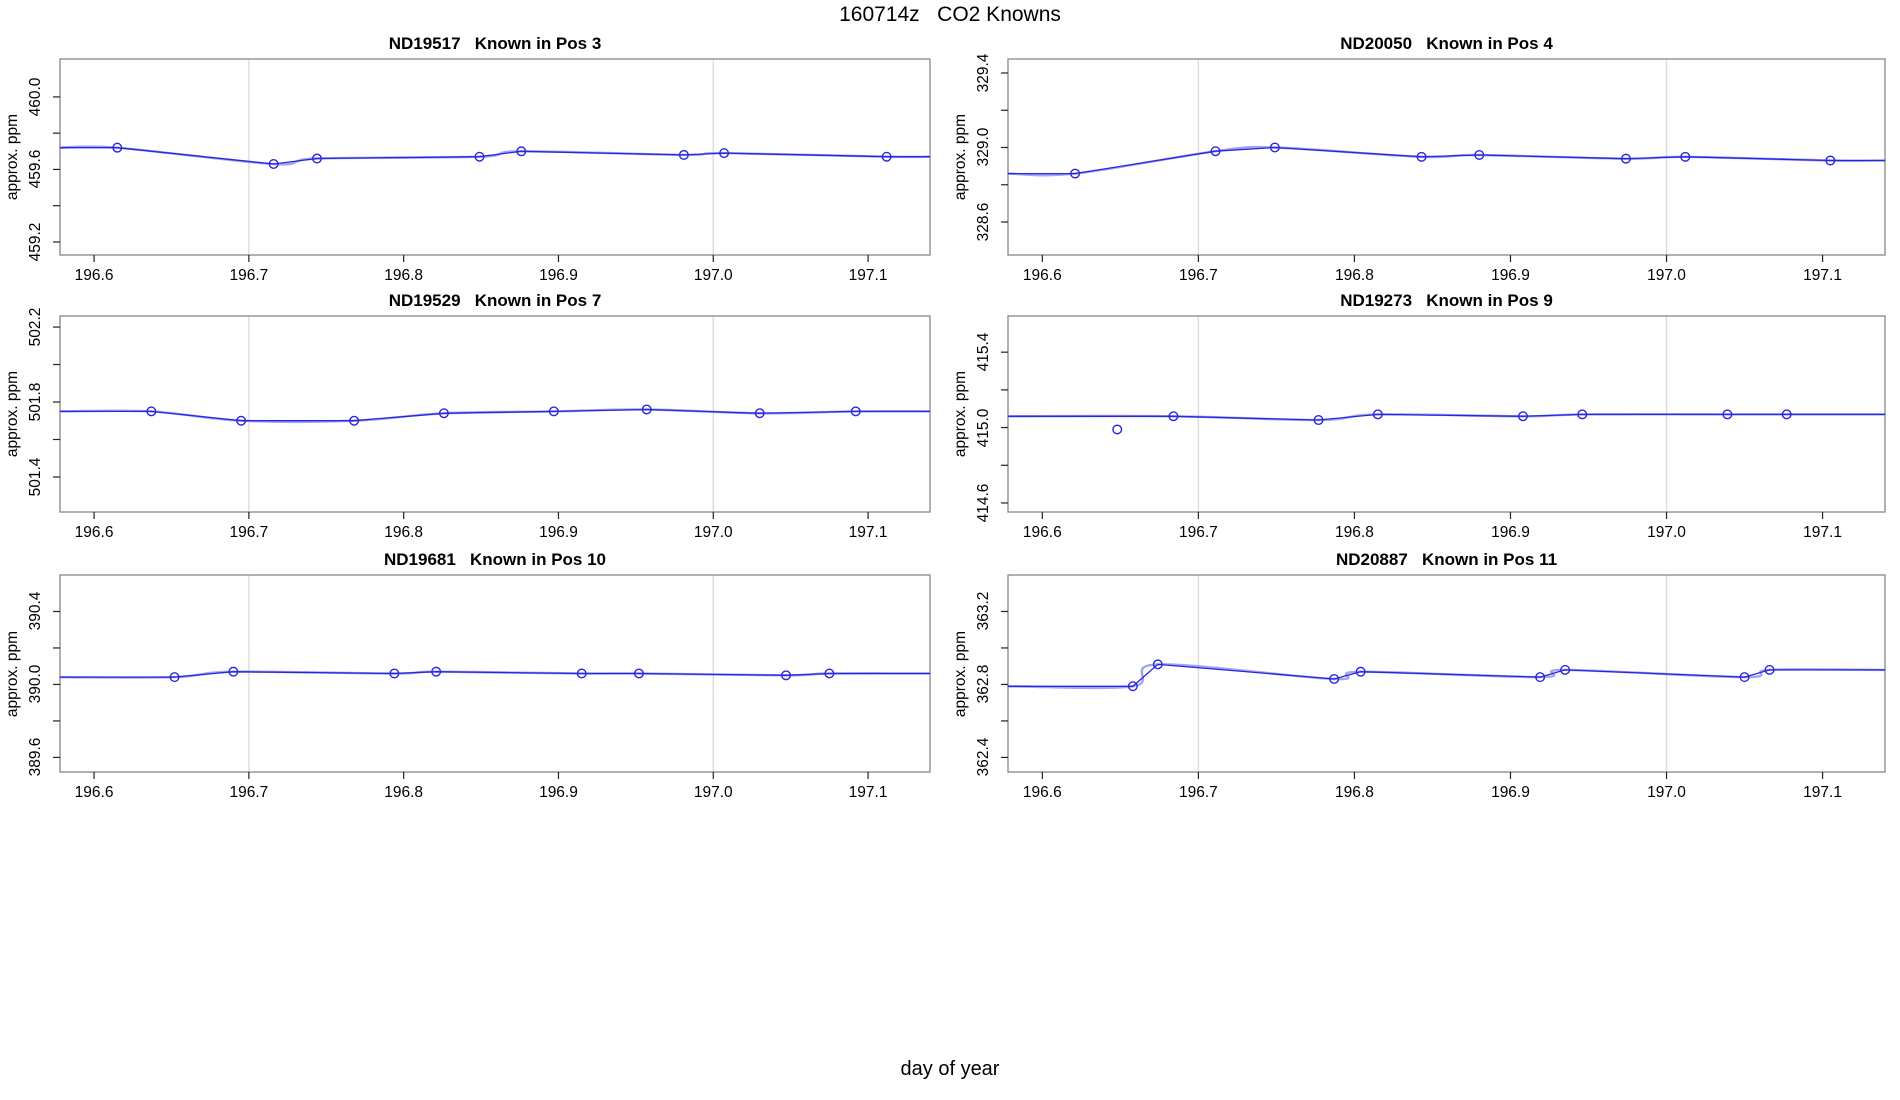 This screenshot has height=1100, width=1900. Describe the element at coordinates (983, 611) in the screenshot. I see `y-tick-label: 363.2` at that location.